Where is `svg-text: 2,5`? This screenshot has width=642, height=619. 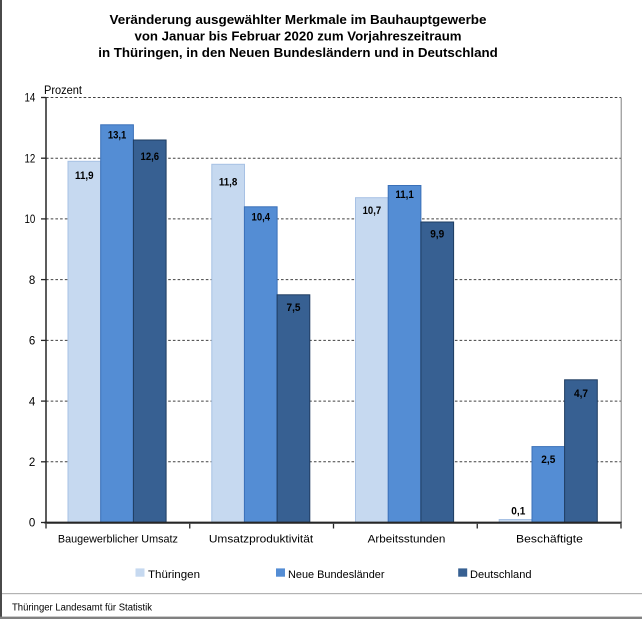 svg-text: 2,5 is located at coordinates (548, 460).